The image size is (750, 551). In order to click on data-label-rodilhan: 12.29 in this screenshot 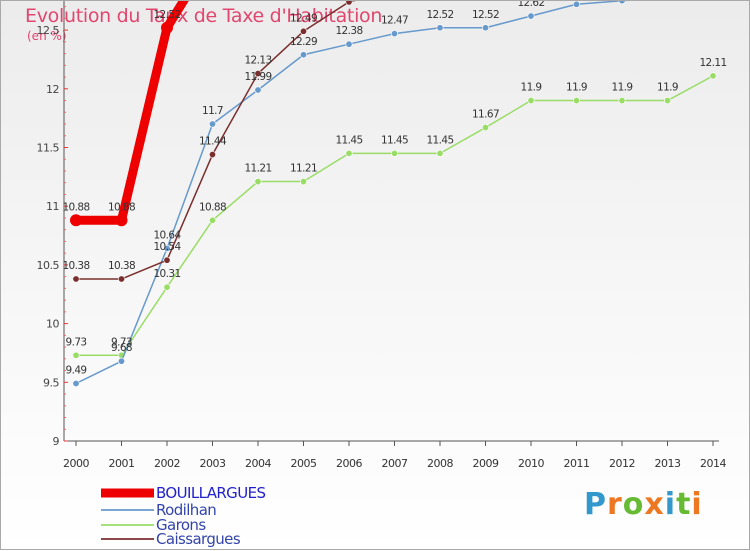, I will do `click(303, 42)`.